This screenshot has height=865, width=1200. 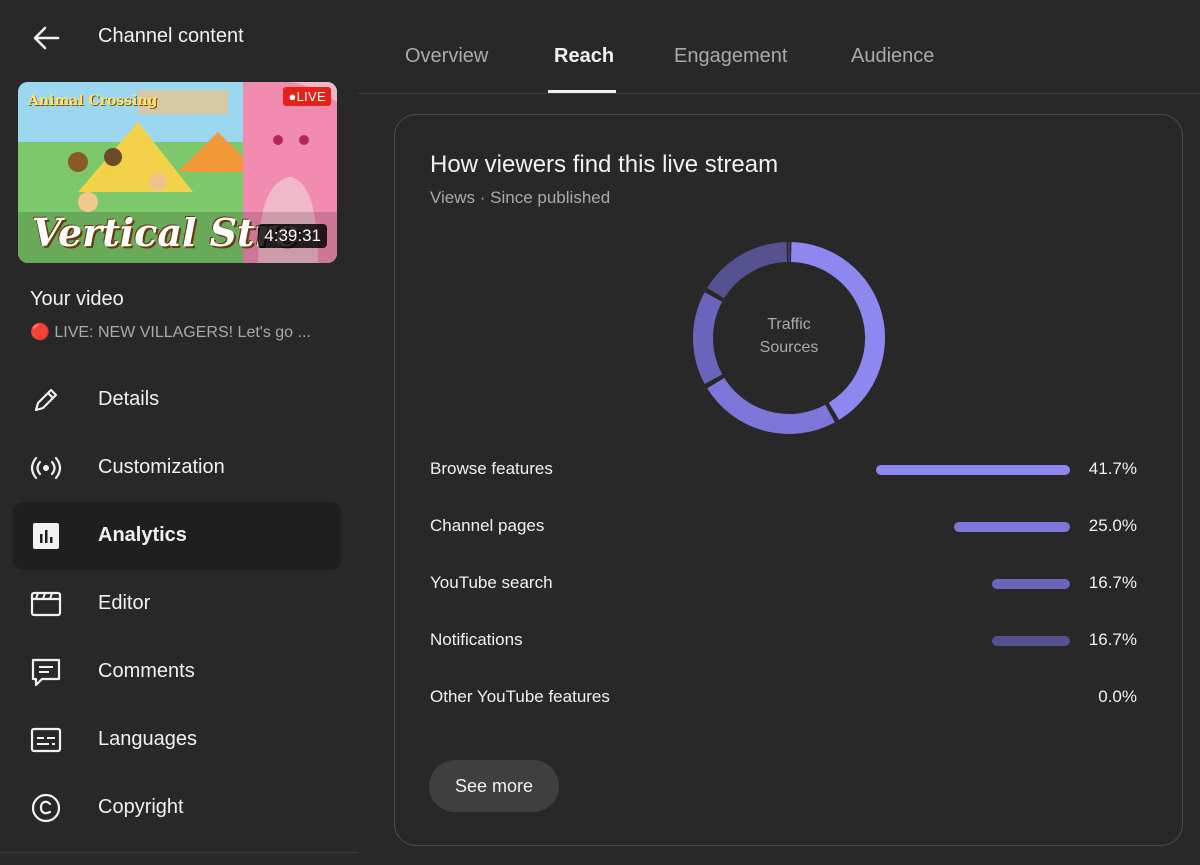 I want to click on traffic-source-label: Notifications, so click(x=476, y=639).